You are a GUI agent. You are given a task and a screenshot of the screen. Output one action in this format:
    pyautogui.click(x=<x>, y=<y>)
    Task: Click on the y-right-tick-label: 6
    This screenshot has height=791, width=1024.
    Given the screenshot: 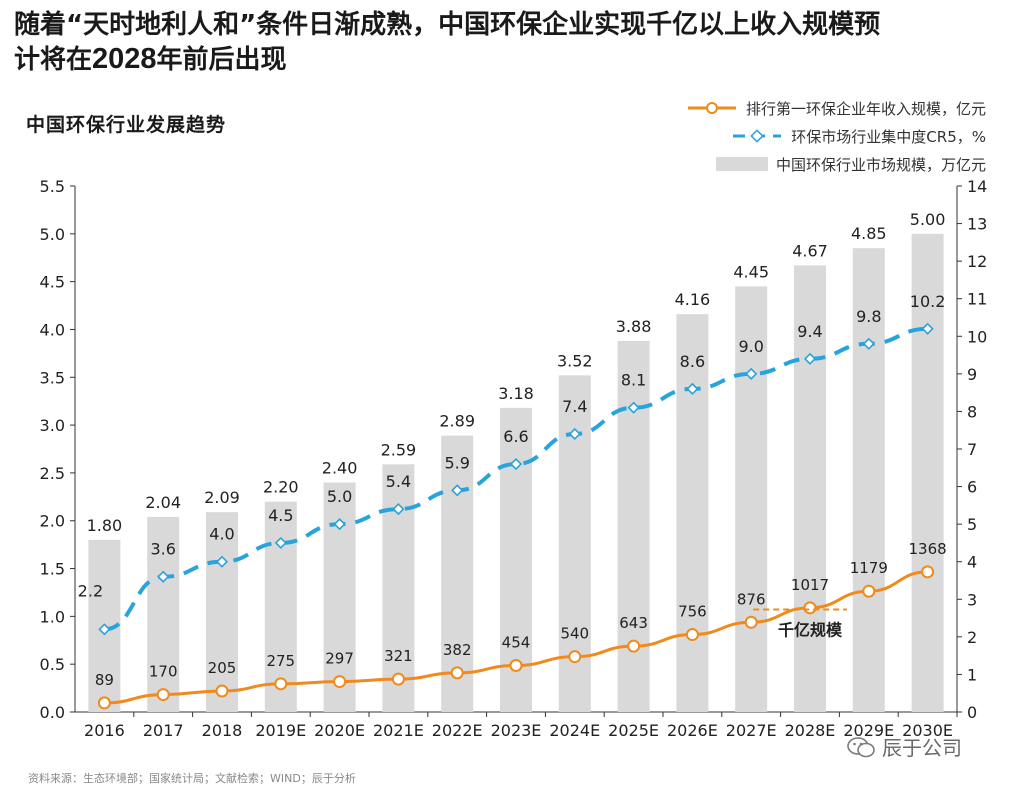 What is the action you would take?
    pyautogui.click(x=972, y=487)
    